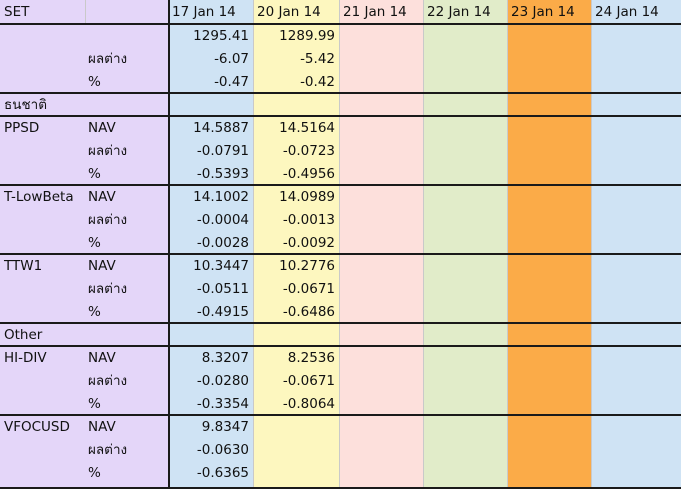 This screenshot has width=681, height=489. What do you see at coordinates (222, 404) in the screenshot?
I see `value-cell: -0.3354` at bounding box center [222, 404].